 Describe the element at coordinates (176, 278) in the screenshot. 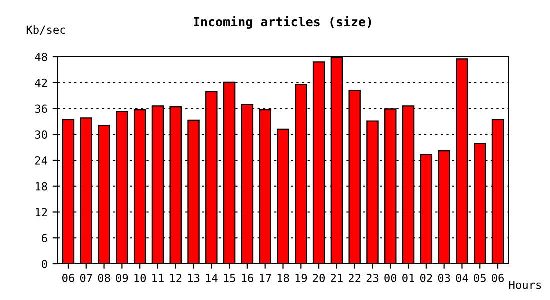

I see `x-tick-label: 12` at that location.